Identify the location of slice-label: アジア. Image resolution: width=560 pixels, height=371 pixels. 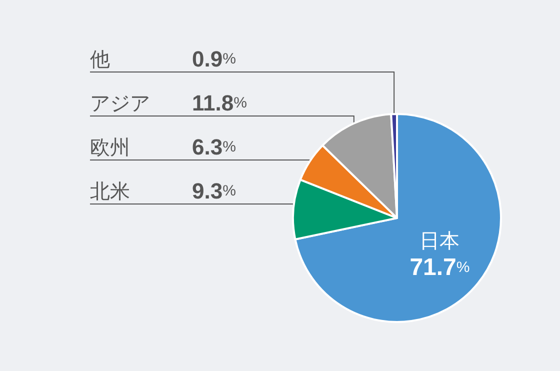
(120, 103).